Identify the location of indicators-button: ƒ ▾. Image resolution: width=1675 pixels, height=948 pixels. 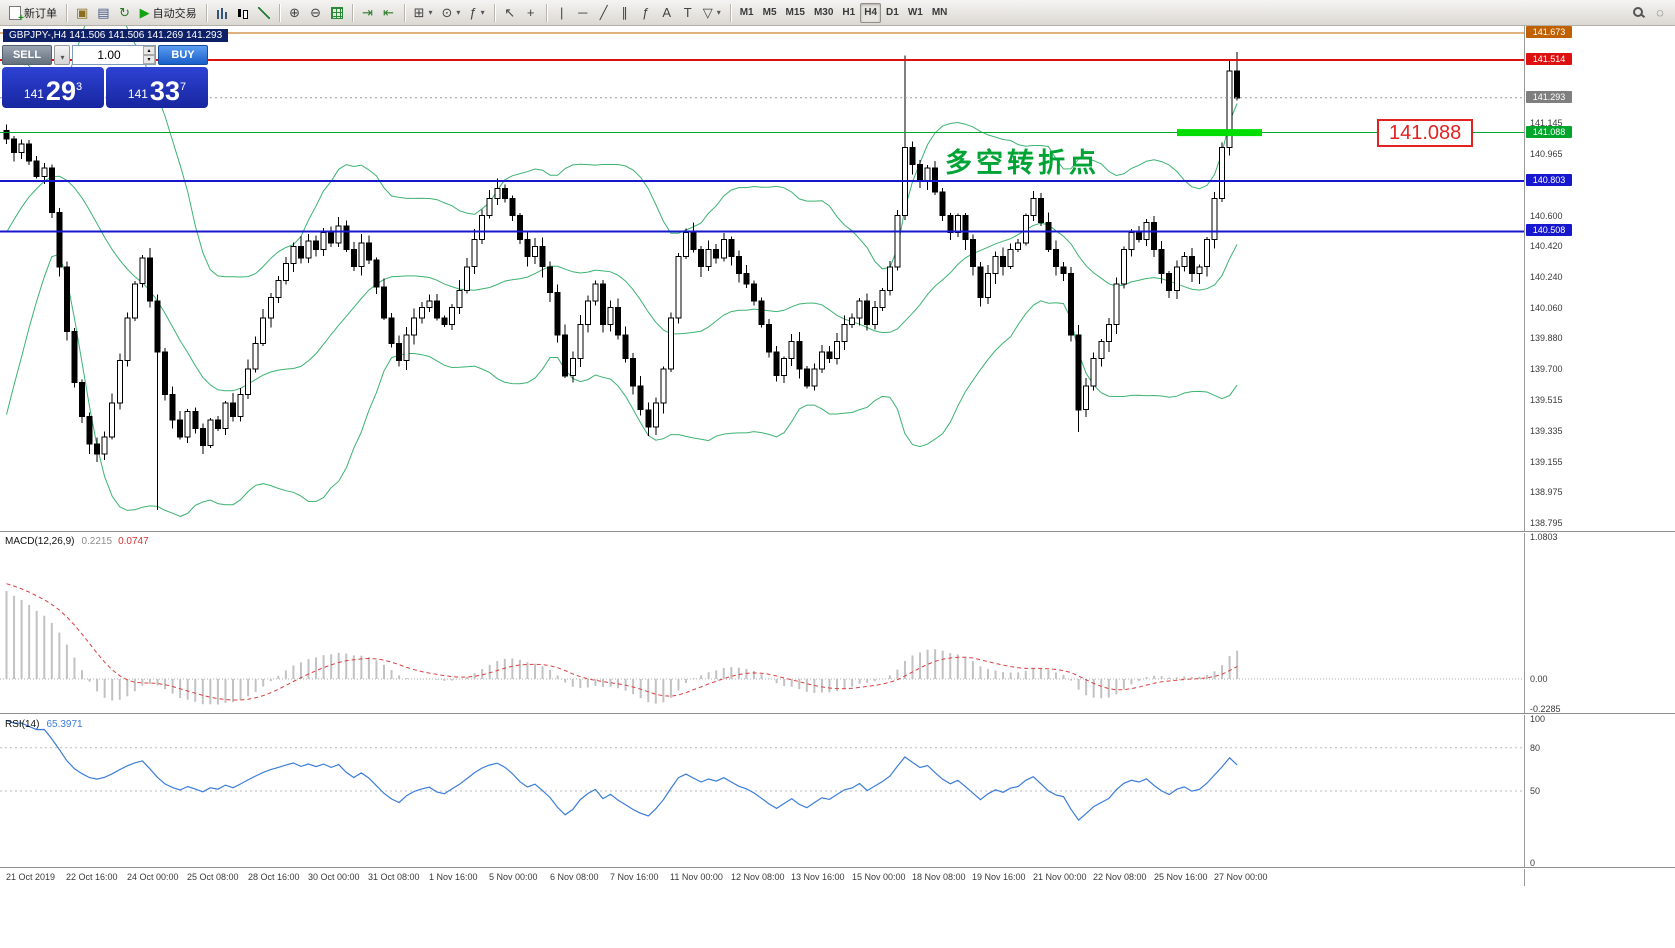
(476, 13).